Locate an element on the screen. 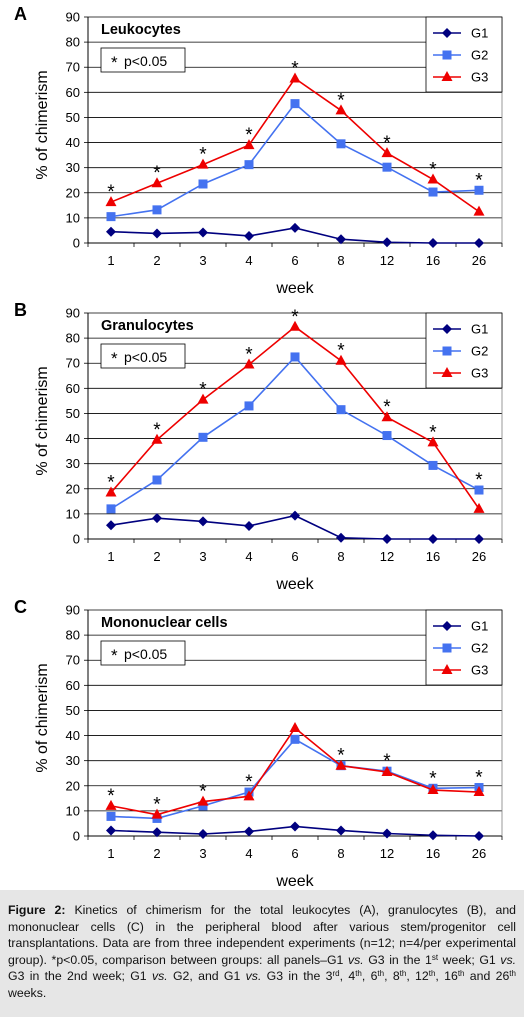 This screenshot has width=524, height=1017. x-tick-label: 8 is located at coordinates (340, 853).